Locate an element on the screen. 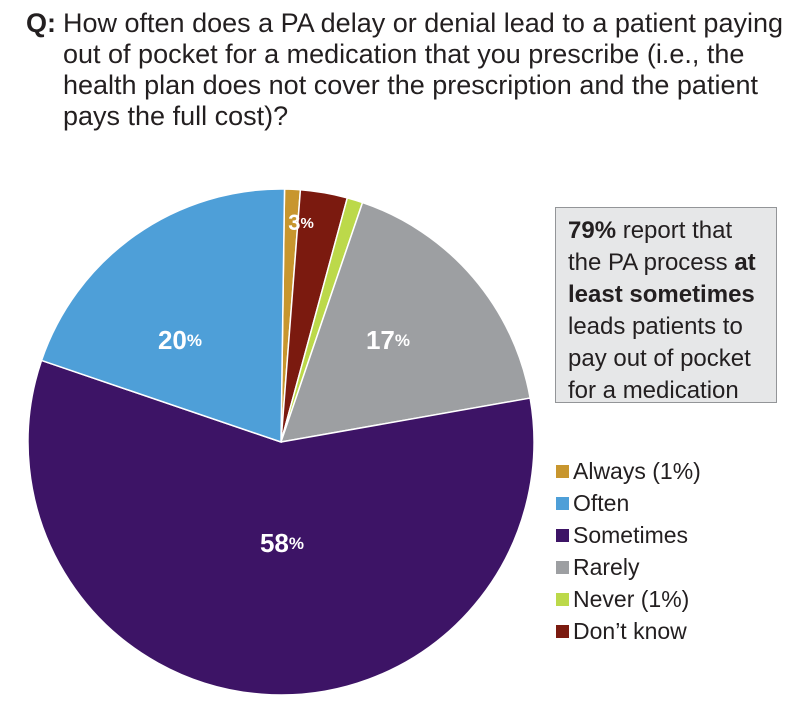 This screenshot has width=794, height=720. slice-label: 3% is located at coordinates (301, 222).